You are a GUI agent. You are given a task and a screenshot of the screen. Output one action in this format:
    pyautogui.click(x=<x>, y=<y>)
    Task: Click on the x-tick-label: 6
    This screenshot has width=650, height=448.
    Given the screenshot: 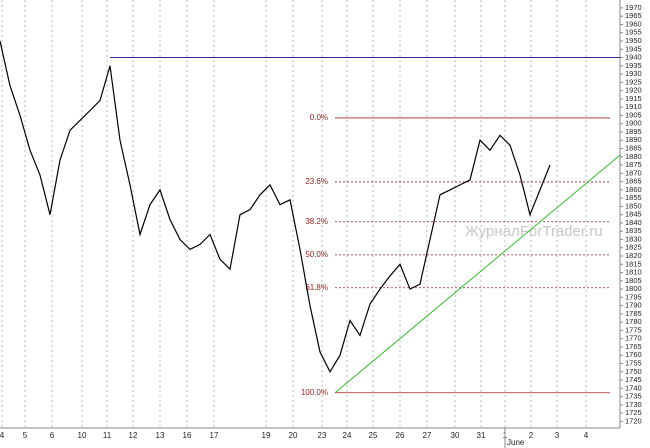 What is the action you would take?
    pyautogui.click(x=52, y=435)
    